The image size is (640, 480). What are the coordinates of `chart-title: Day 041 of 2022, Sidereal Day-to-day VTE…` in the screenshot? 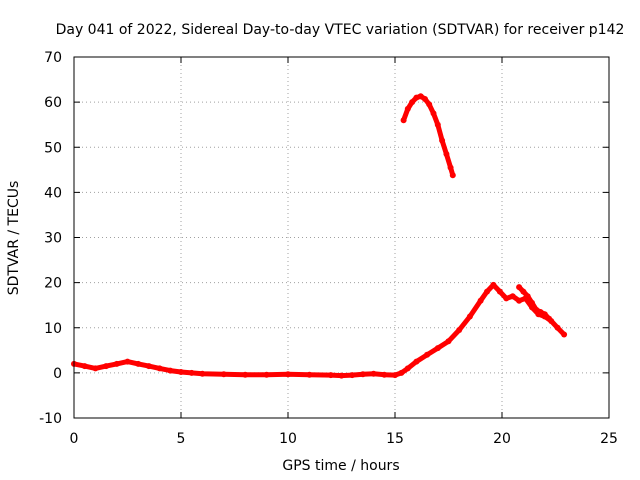 It's located at (340, 30).